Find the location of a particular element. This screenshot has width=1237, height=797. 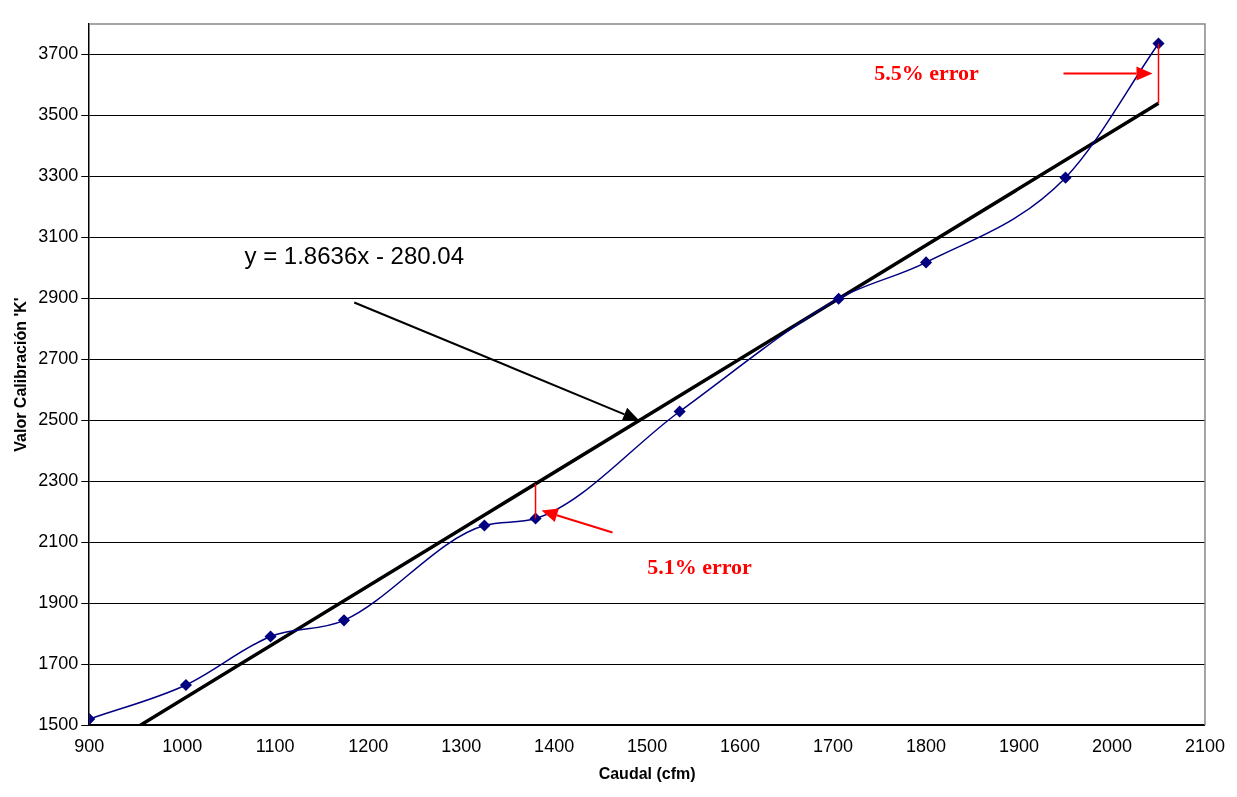

x-axis-title: Caudal (cfm) is located at coordinates (647, 773).